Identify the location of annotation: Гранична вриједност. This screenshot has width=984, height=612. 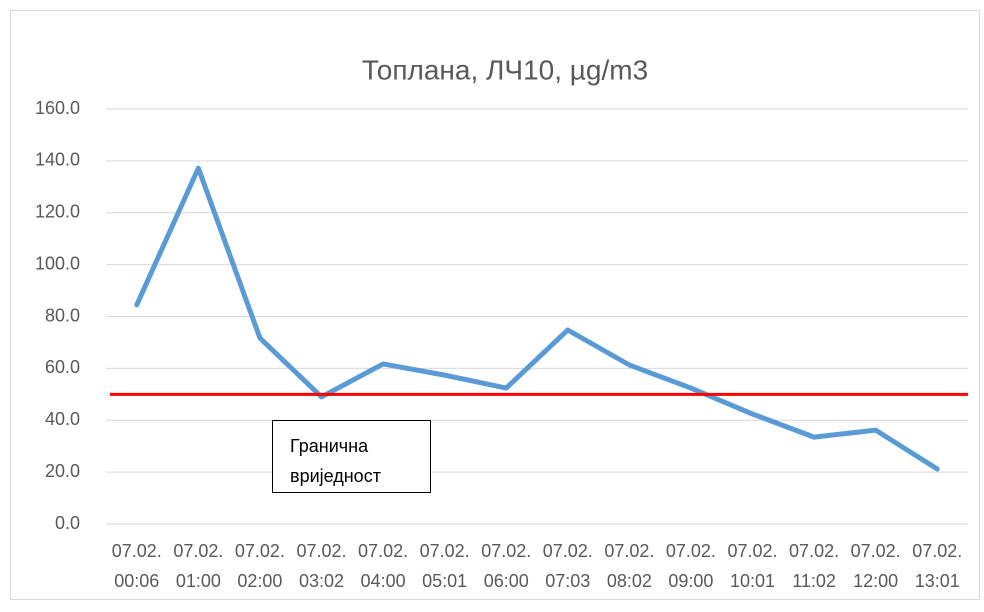
(335, 461).